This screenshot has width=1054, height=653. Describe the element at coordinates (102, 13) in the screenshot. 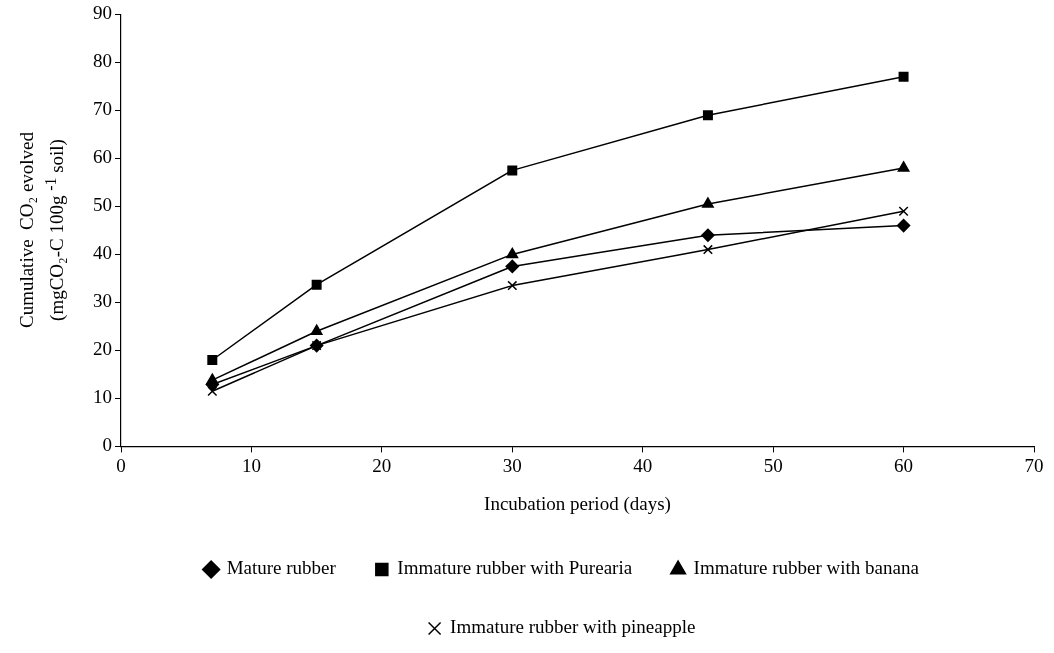

I see `y-tick-label: 90` at that location.